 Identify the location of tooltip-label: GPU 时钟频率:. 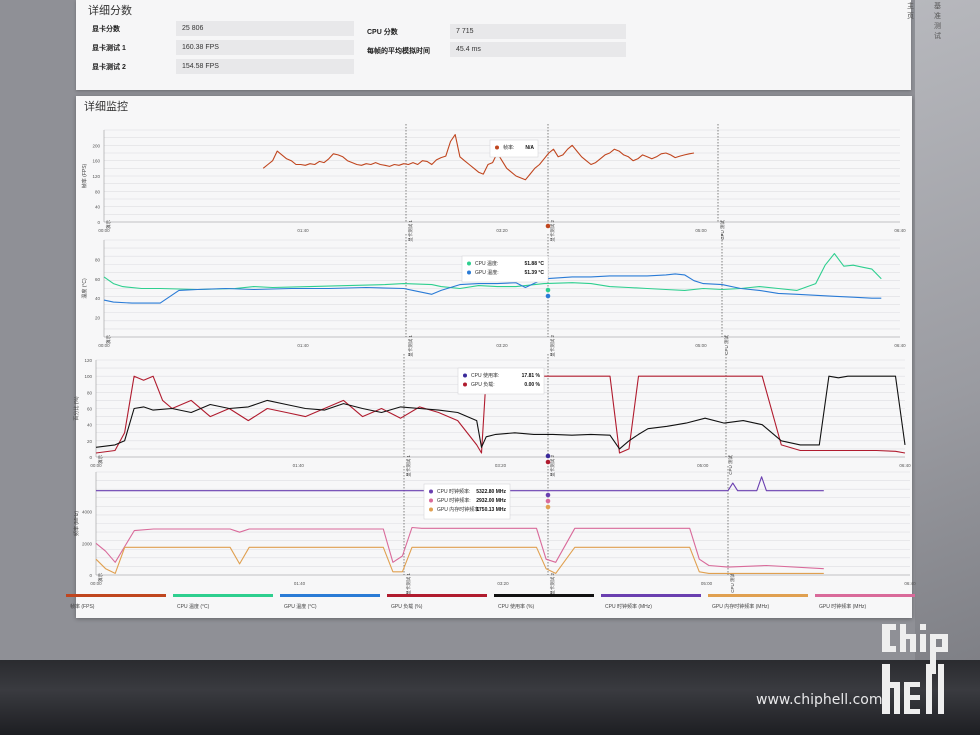
(454, 500).